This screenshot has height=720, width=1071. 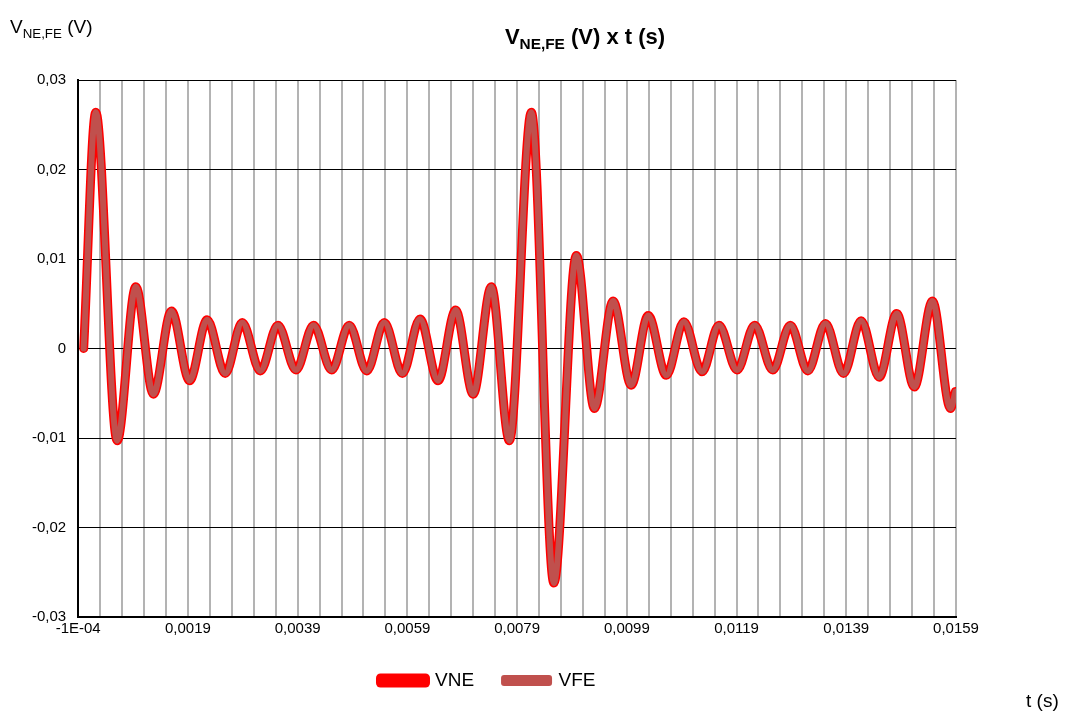 I want to click on y-tick-label: 0,03, so click(x=51, y=79).